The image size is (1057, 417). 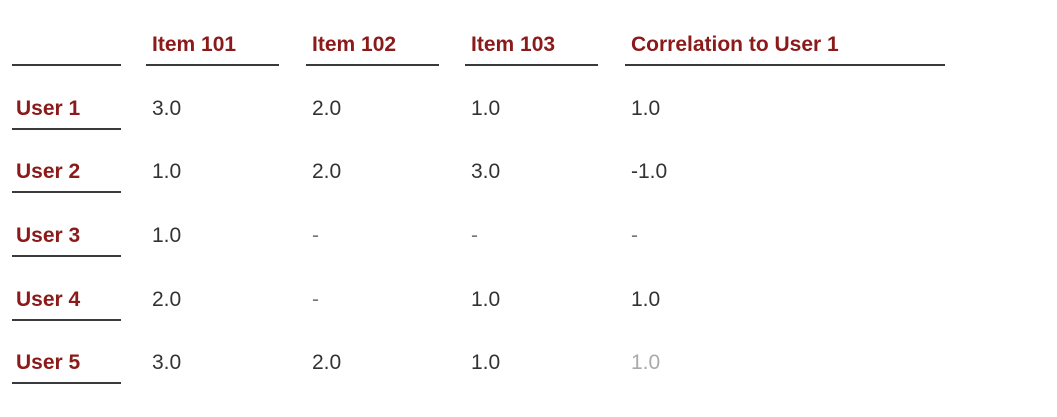 I want to click on cell-user4-item101: 2.0, so click(x=167, y=299).